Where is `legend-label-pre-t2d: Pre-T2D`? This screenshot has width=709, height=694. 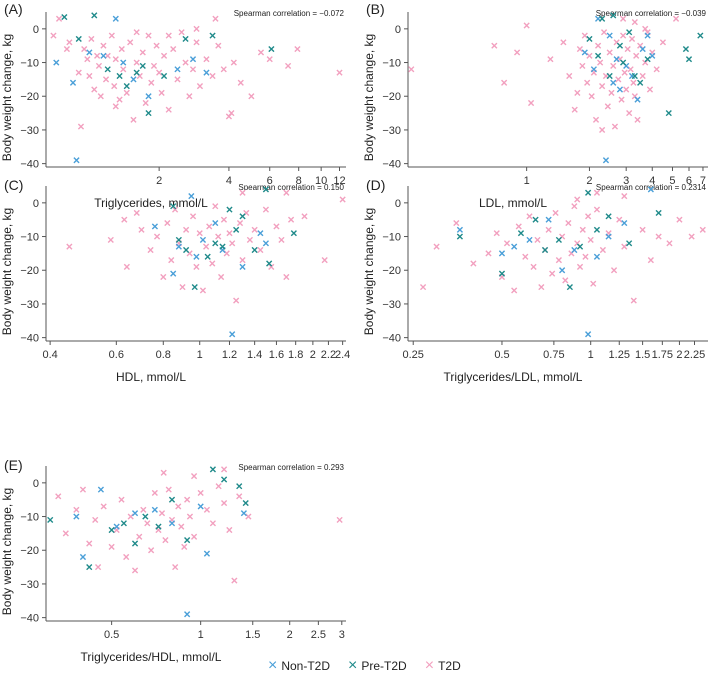
legend-label-pre-t2d: Pre-T2D is located at coordinates (384, 666).